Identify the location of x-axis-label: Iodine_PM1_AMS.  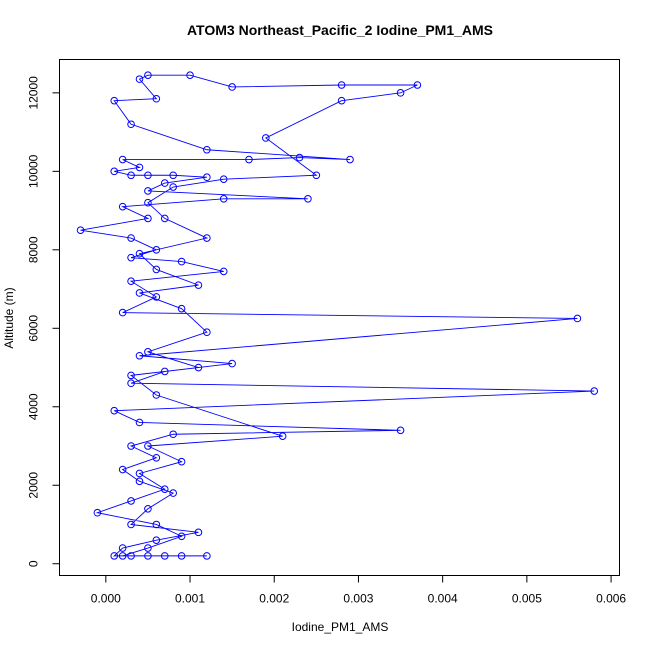
(340, 627).